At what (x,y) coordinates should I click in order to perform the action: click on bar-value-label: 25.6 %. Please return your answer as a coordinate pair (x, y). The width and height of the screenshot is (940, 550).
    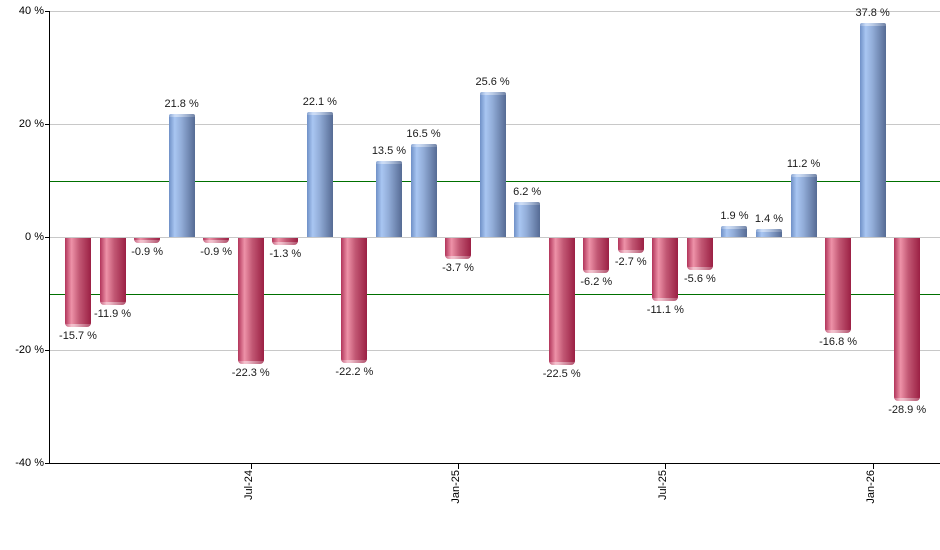
    Looking at the image, I should click on (492, 82).